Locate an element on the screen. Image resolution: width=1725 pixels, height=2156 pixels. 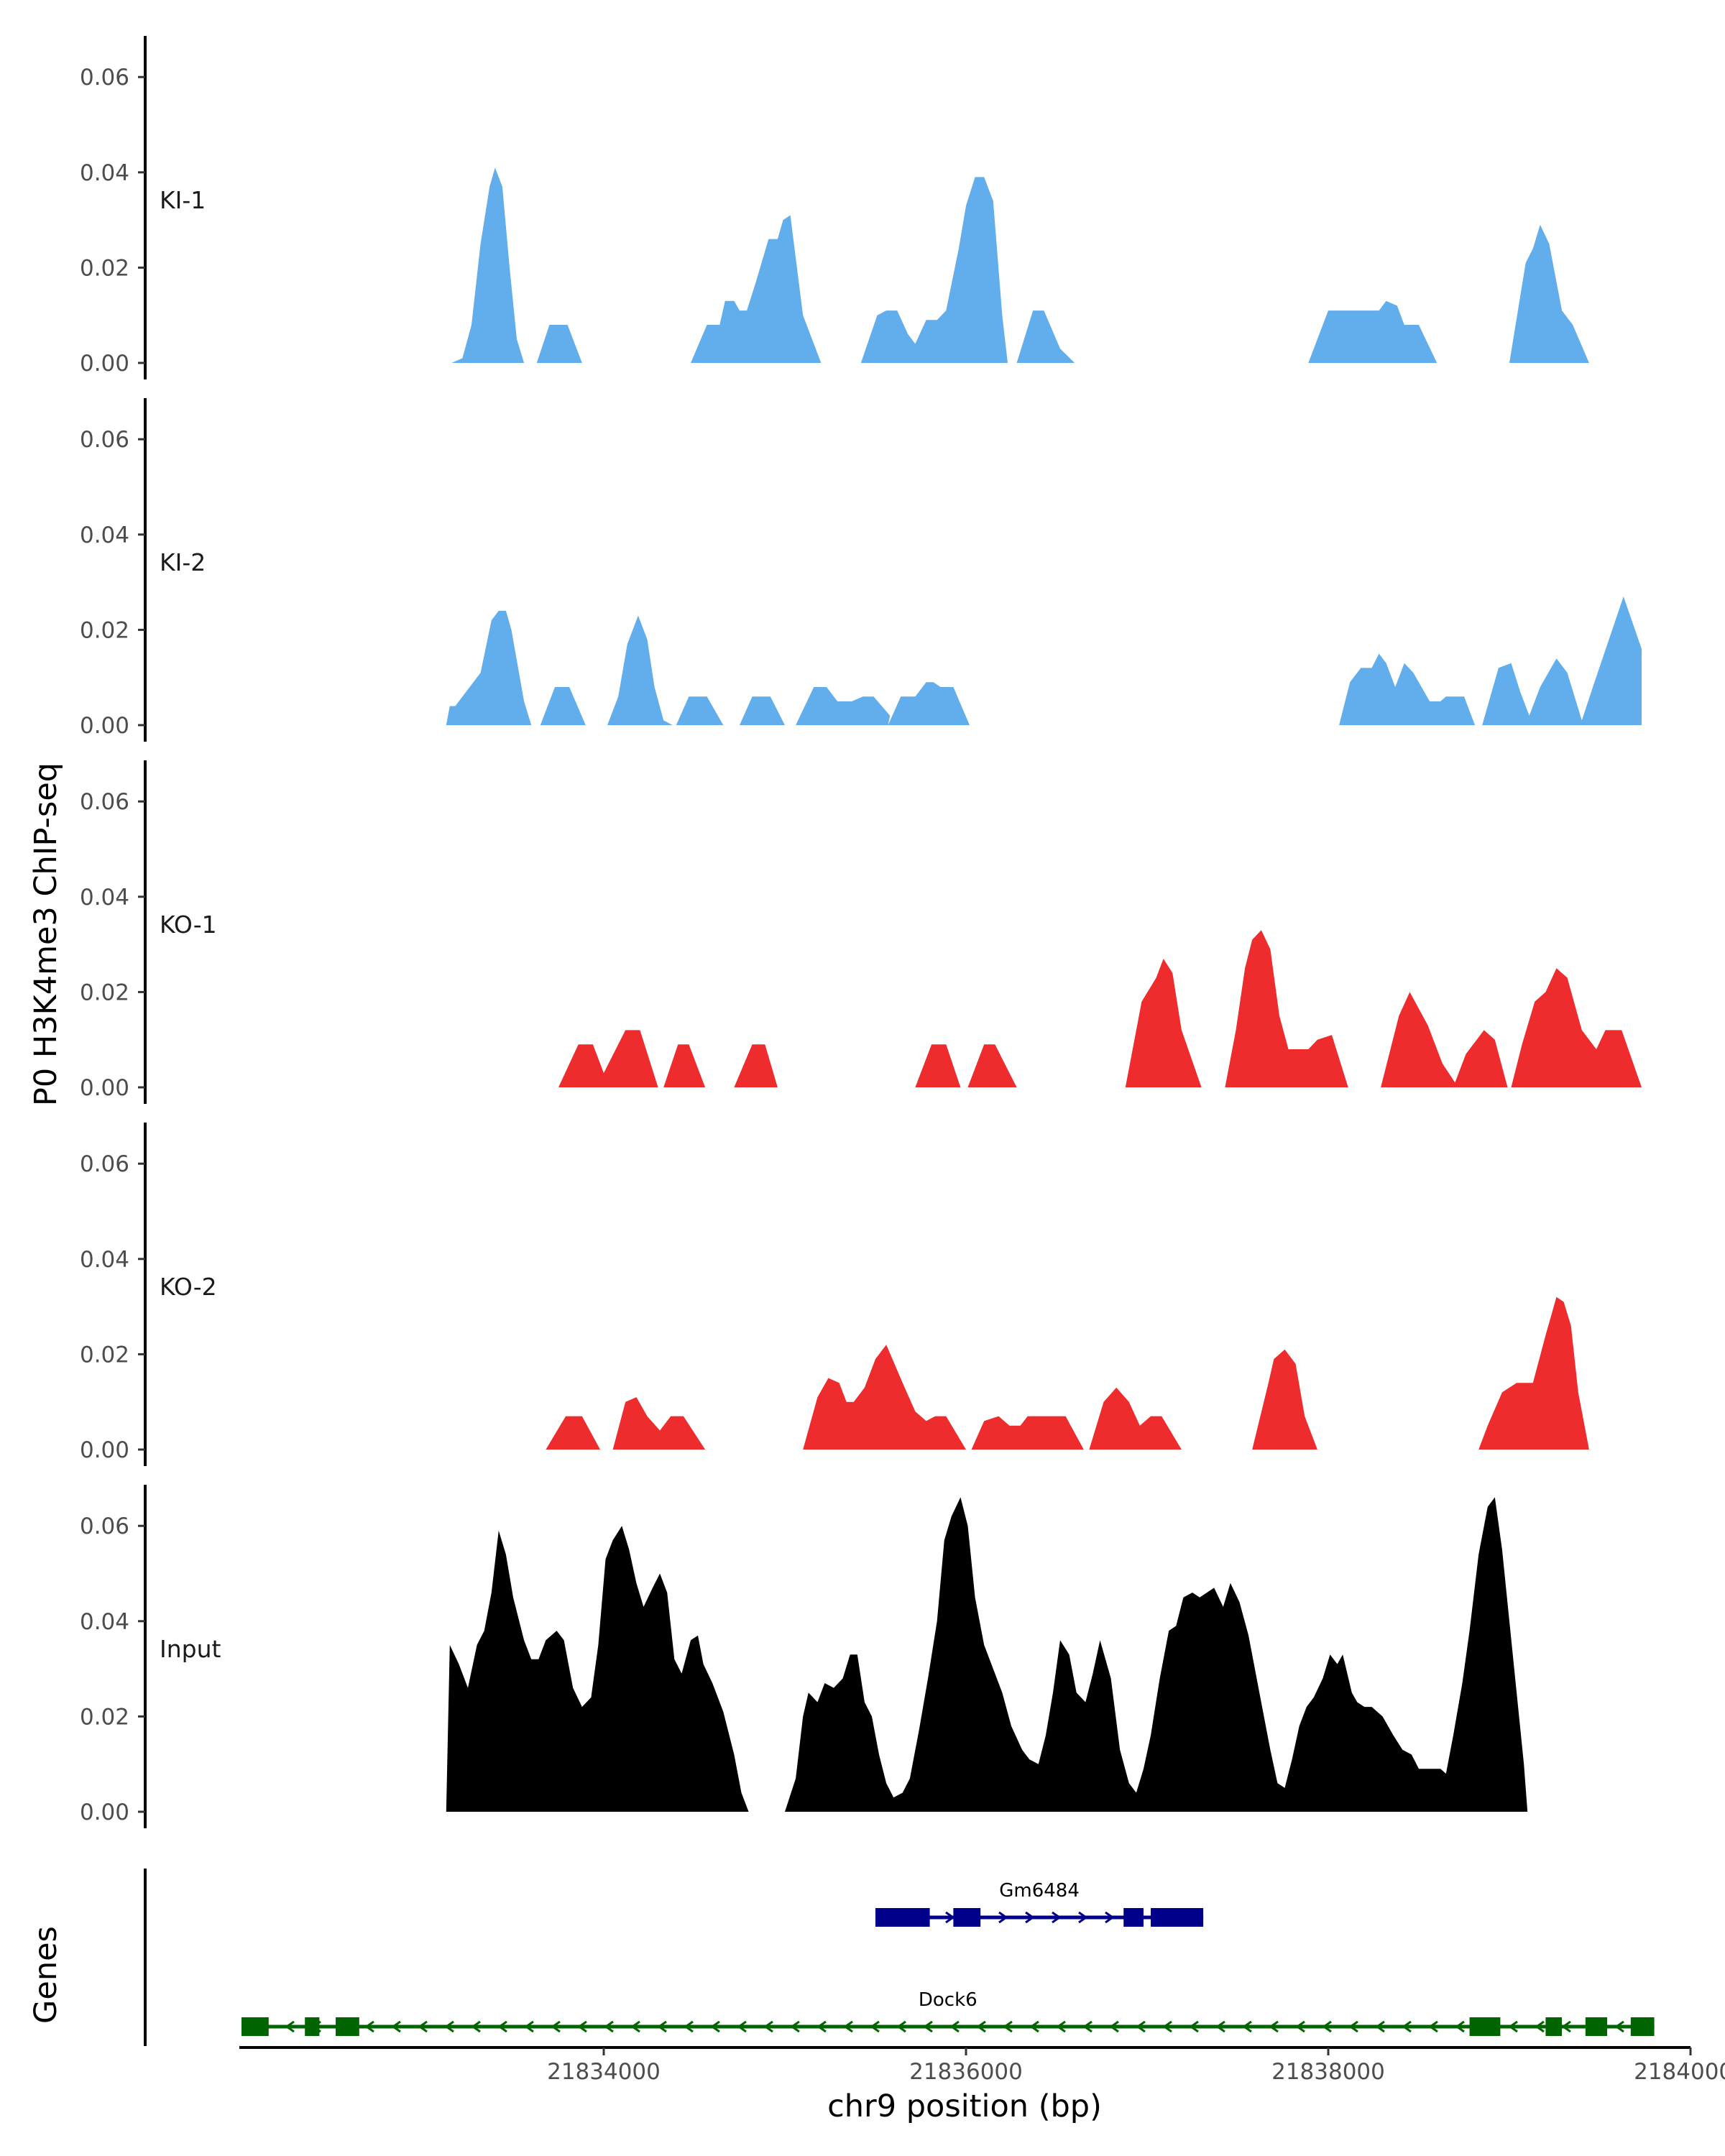
track-label: KI-2 is located at coordinates (183, 562).